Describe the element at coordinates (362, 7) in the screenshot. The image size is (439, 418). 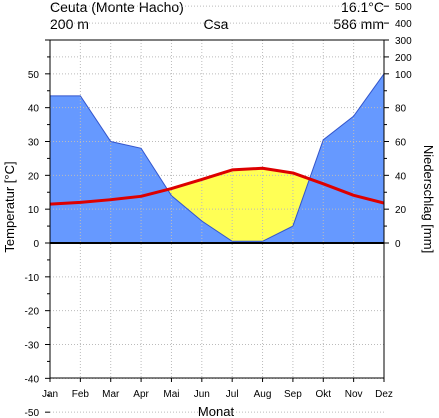
I see `annual-mean-temp: 16.1°C` at that location.